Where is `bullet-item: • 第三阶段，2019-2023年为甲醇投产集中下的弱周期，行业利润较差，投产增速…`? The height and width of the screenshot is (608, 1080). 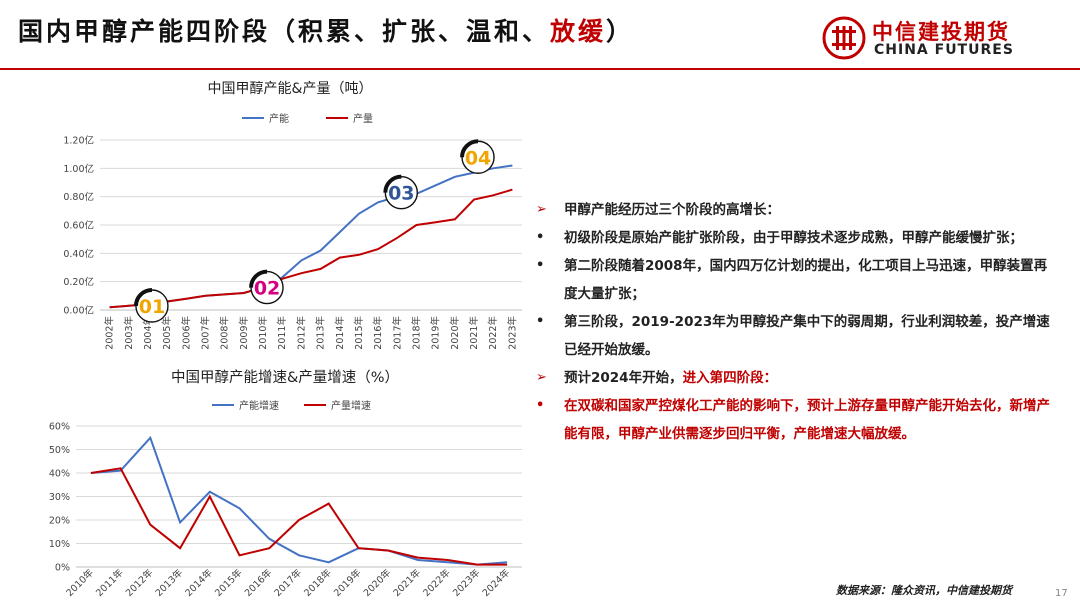 bullet-item: • 第三阶段，2019-2023年为甲醇投产集中下的弱周期，行业利润较差，投产增速… is located at coordinates (797, 336).